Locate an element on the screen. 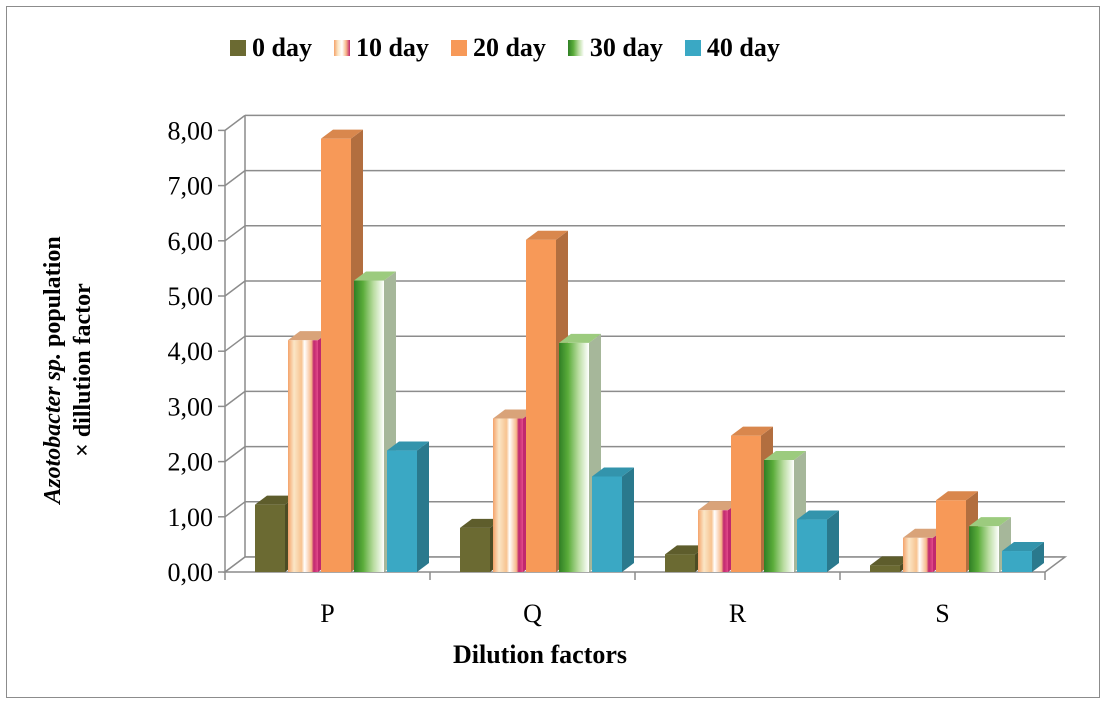  y-axis-title-rest: population is located at coordinates (53, 295).